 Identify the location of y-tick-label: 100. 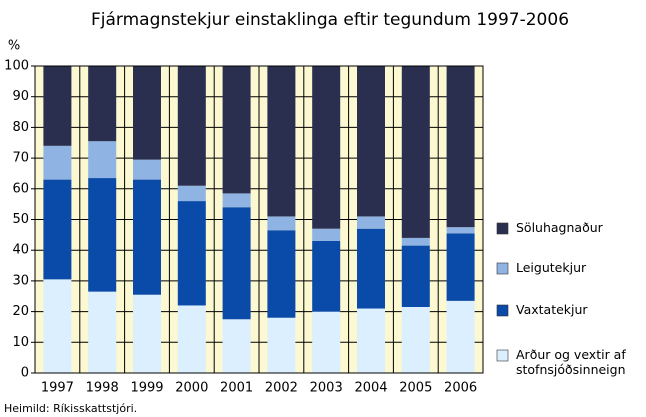
(16, 66).